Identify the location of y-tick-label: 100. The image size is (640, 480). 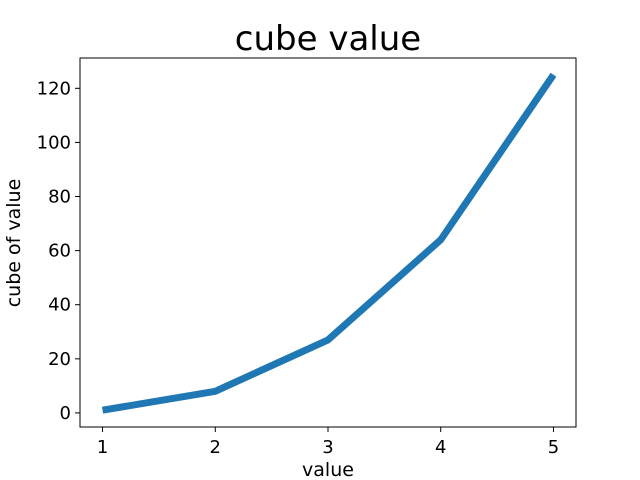
(54, 142).